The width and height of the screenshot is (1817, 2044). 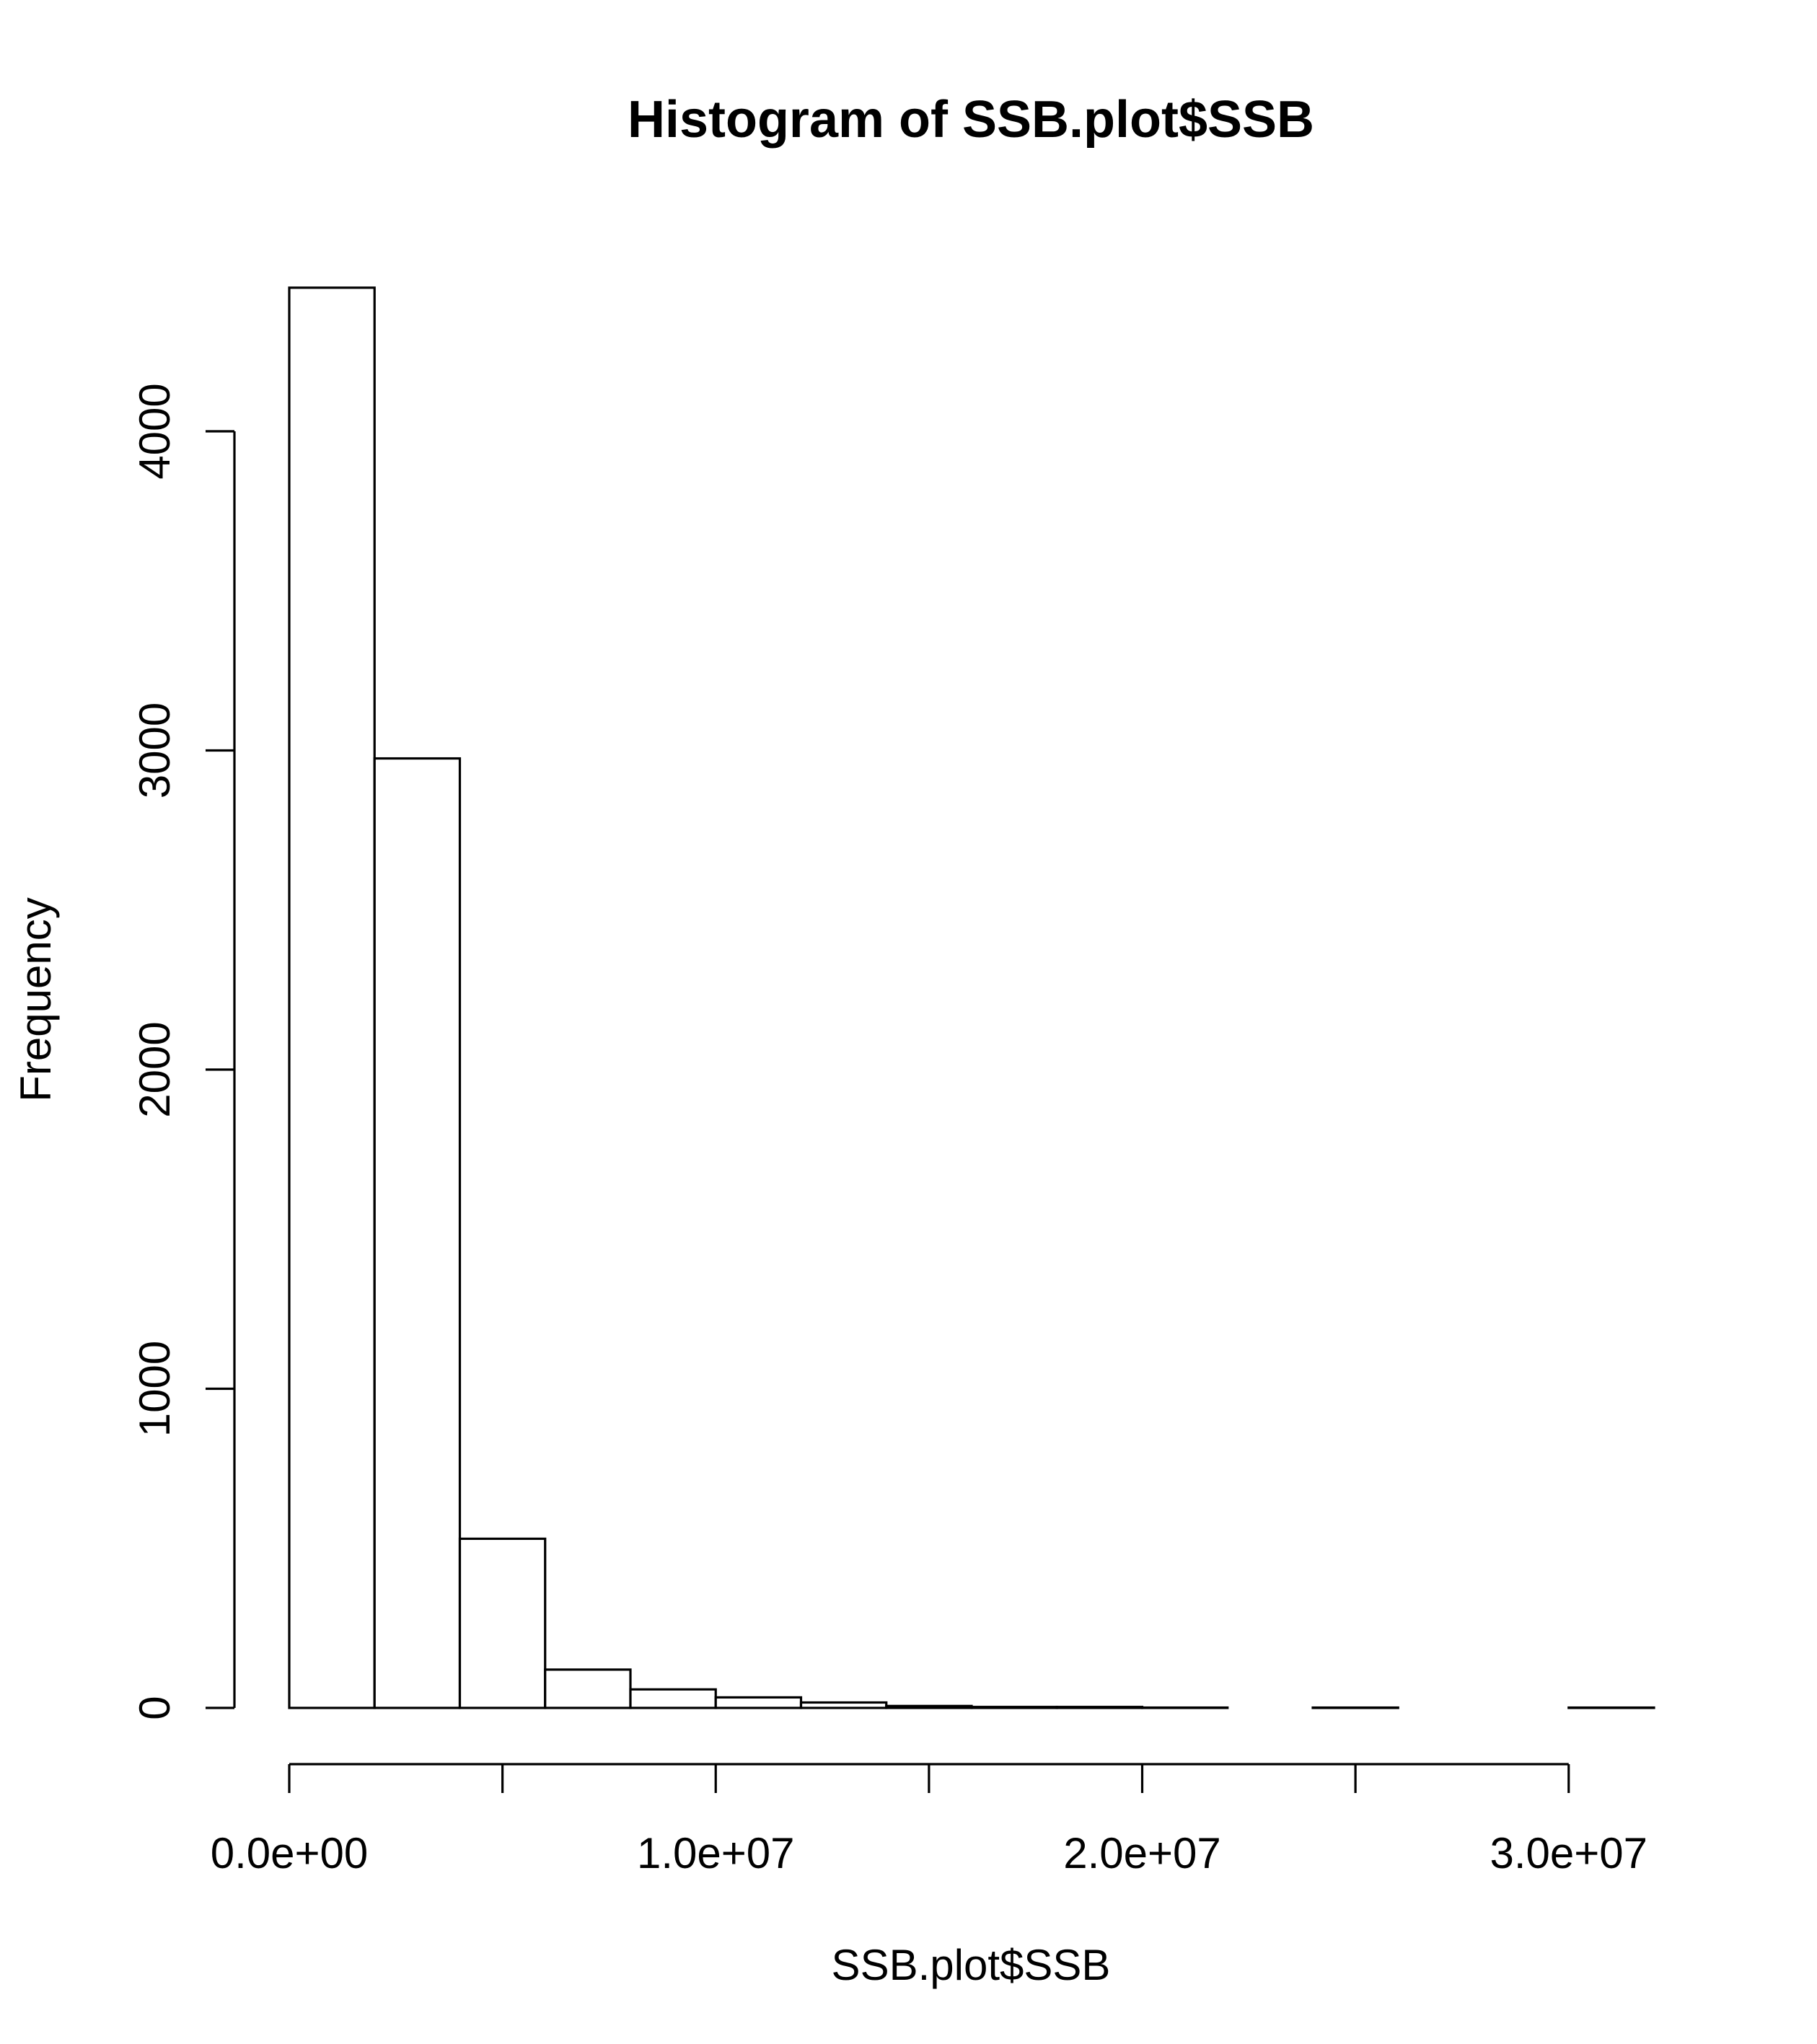 What do you see at coordinates (155, 1069) in the screenshot?
I see `y-tick-label-2000: 2000` at bounding box center [155, 1069].